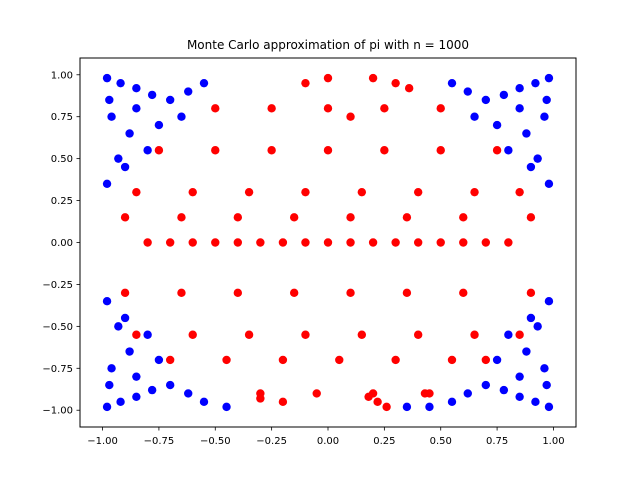  What do you see at coordinates (553, 441) in the screenshot?
I see `x-tick-label: 1.00` at bounding box center [553, 441].